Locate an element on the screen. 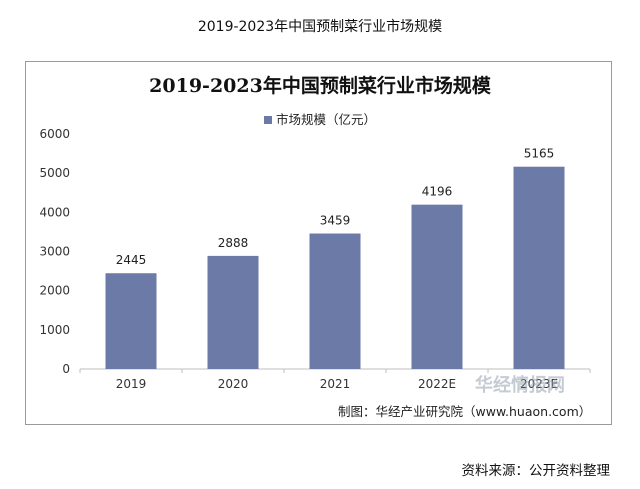 Image resolution: width=640 pixels, height=489 pixels. y-tick-label: 0 is located at coordinates (66, 369).